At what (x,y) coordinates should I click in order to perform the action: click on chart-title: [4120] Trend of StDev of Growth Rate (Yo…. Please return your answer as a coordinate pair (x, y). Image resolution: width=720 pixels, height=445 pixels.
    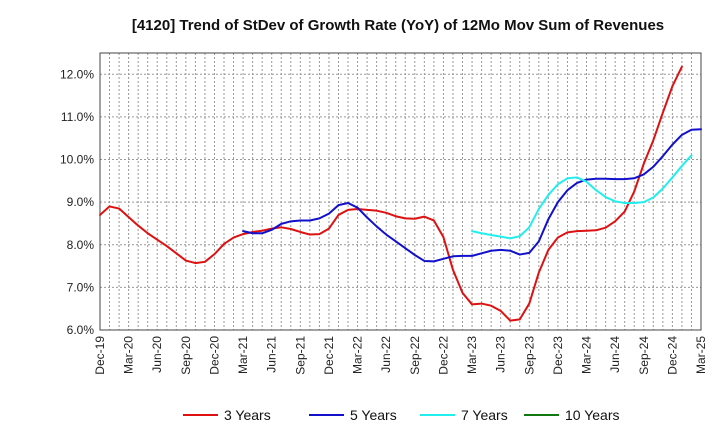
    Looking at the image, I should click on (398, 25).